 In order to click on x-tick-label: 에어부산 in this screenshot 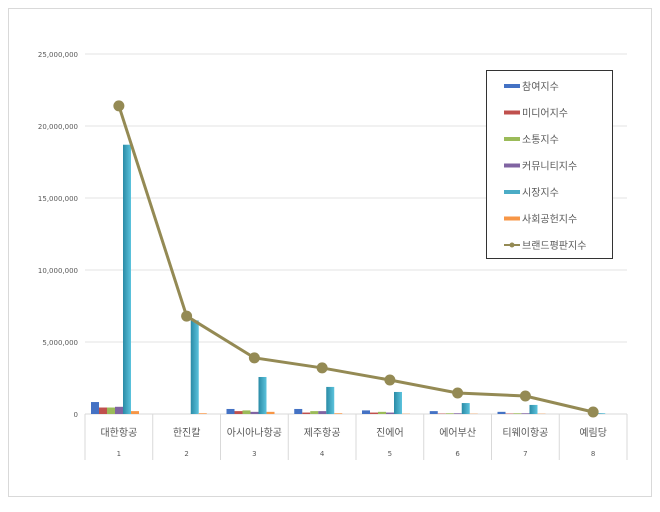, I will do `click(457, 433)`.